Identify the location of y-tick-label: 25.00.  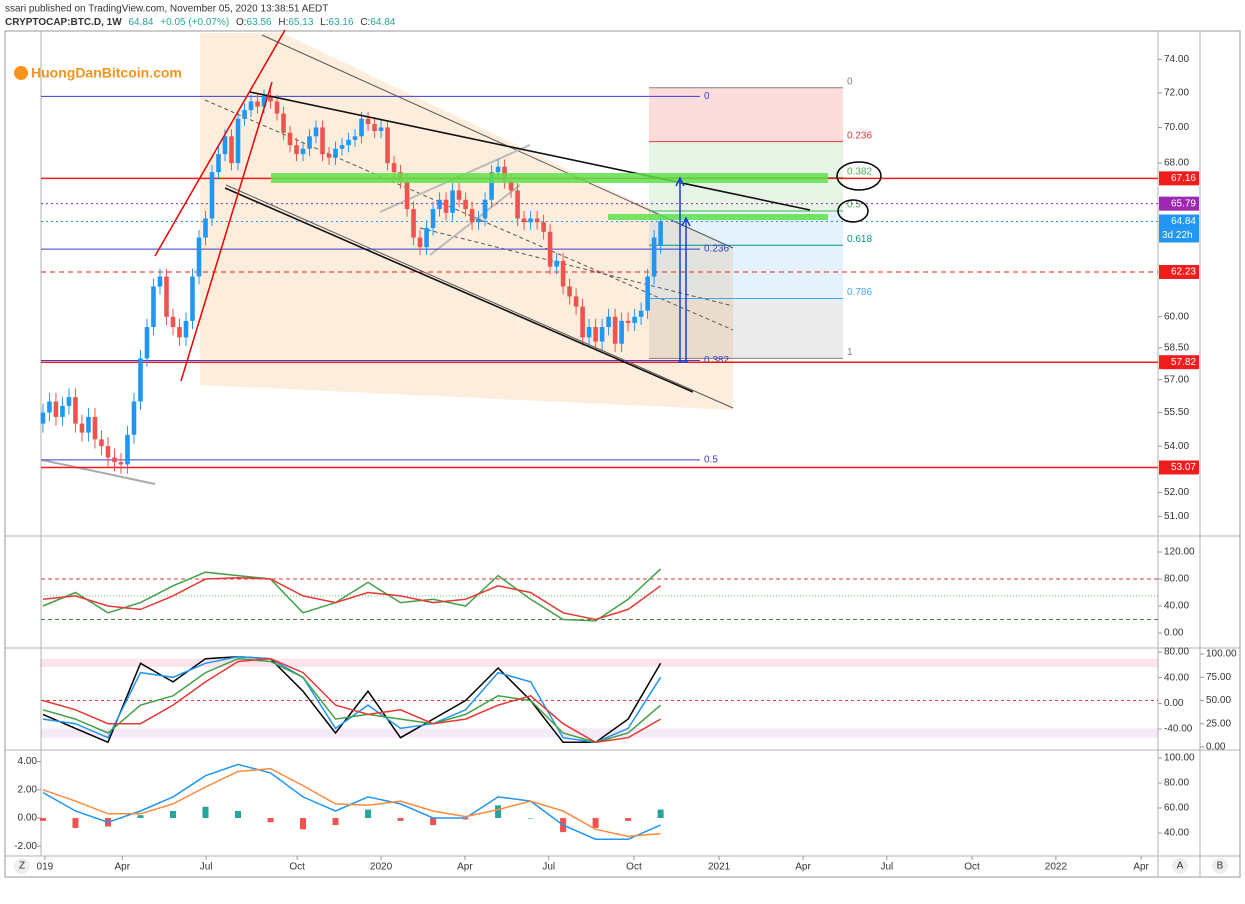
(1218, 723).